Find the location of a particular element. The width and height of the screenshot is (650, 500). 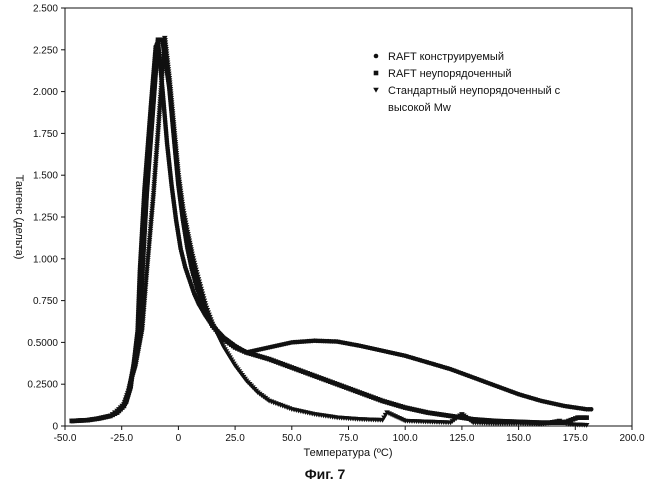

x-tick-label: 50.0 is located at coordinates (292, 438).